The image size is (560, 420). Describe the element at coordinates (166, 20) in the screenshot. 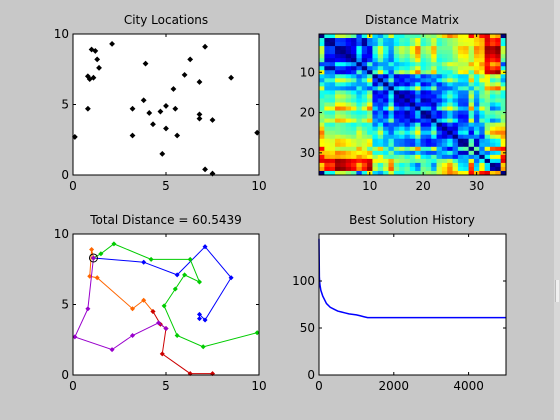

I see `city-locations-title: City Locations` at that location.